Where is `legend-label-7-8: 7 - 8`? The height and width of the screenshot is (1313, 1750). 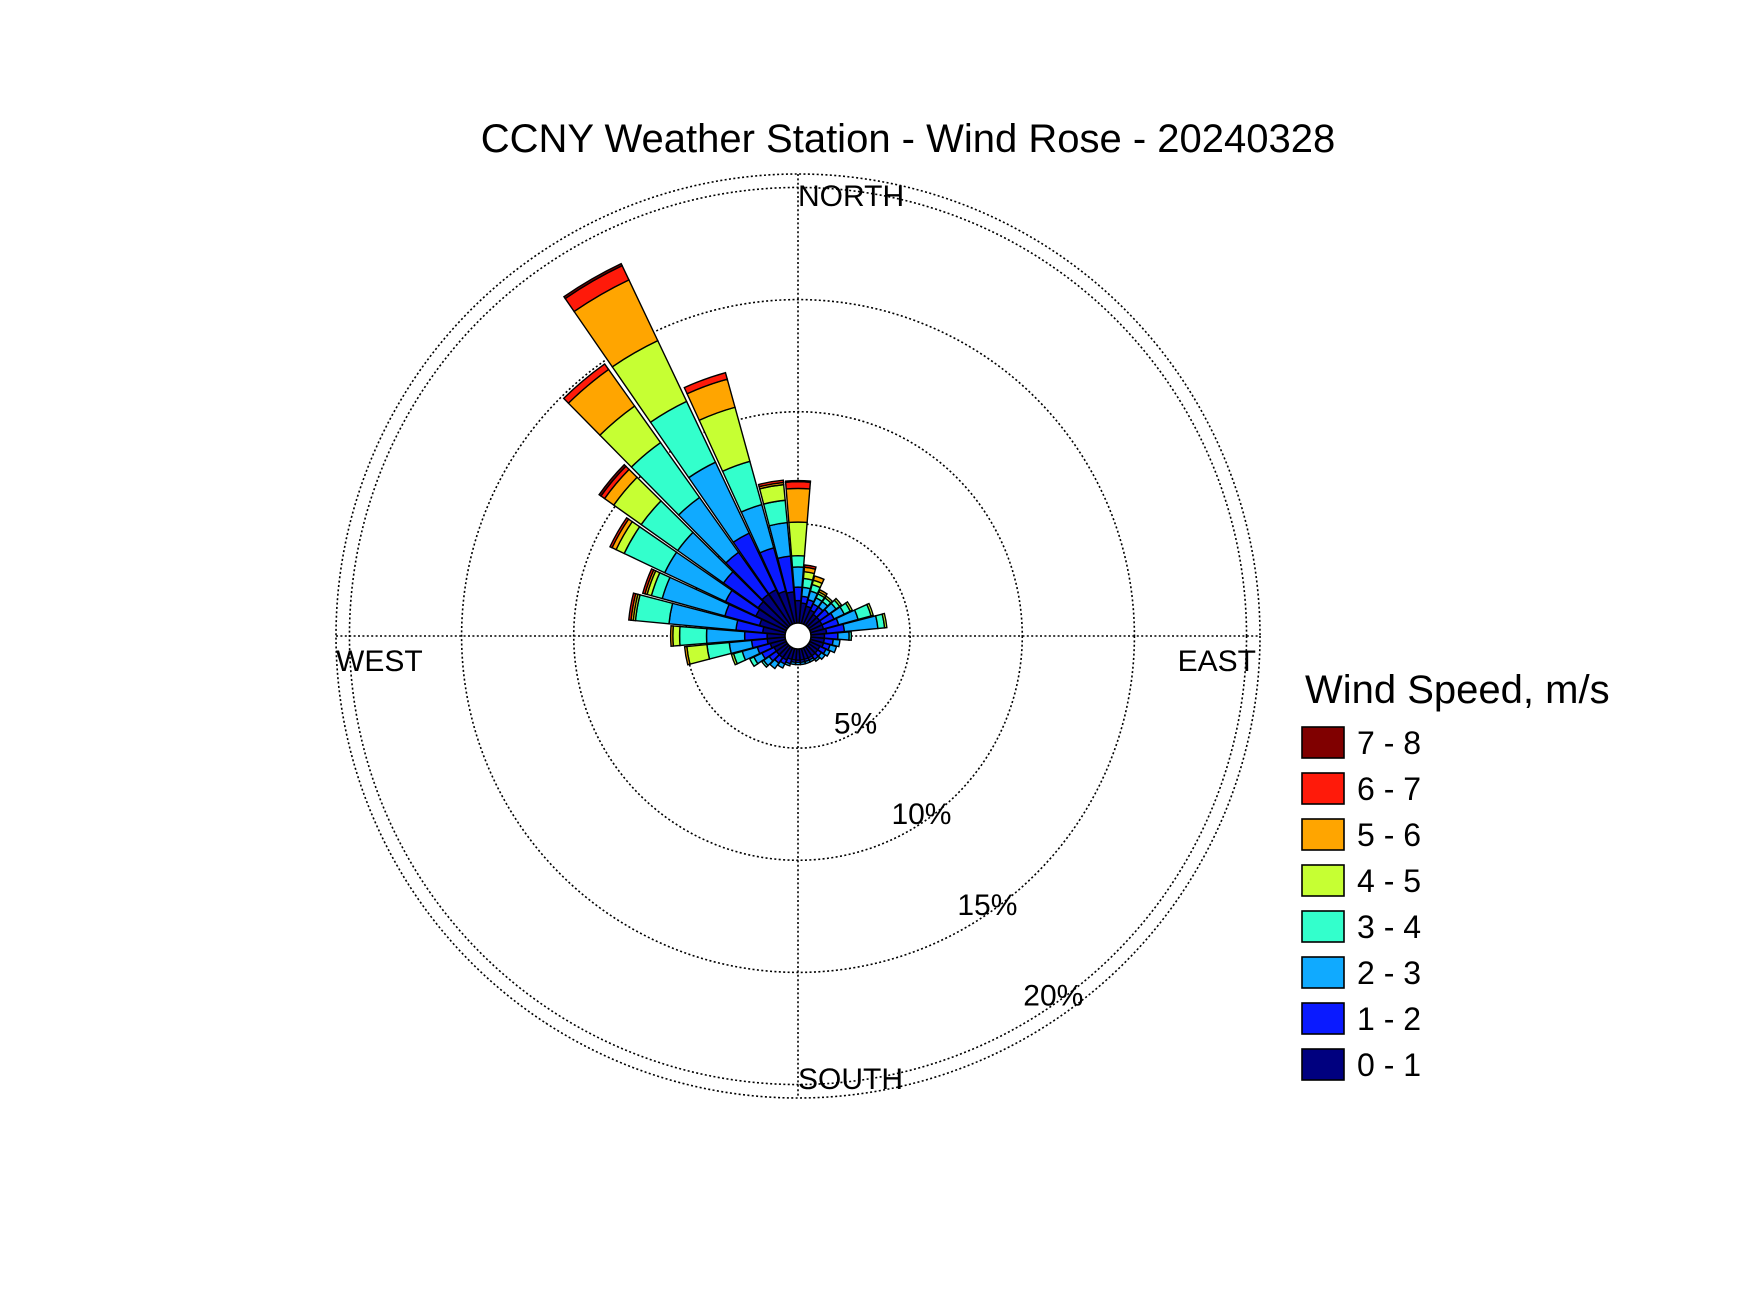 legend-label-7-8: 7 - 8 is located at coordinates (1389, 743).